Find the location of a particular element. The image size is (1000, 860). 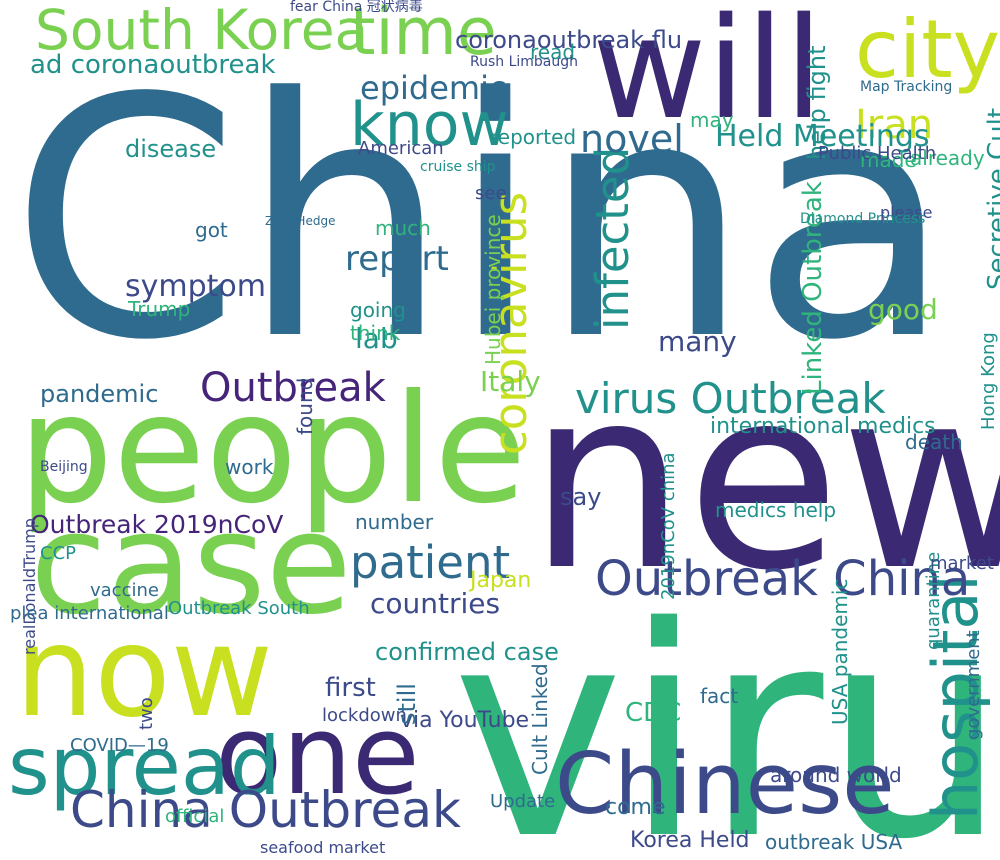

word-cloud-word: already is located at coordinates (947, 158).